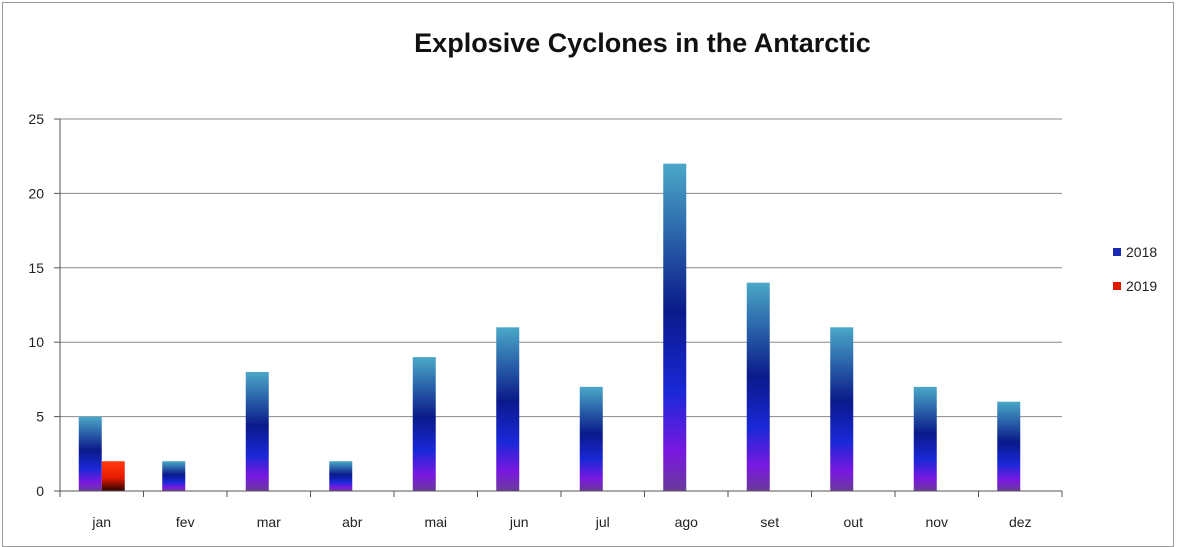 This screenshot has width=1180, height=547. Describe the element at coordinates (40, 417) in the screenshot. I see `y-tick-label: 5` at that location.